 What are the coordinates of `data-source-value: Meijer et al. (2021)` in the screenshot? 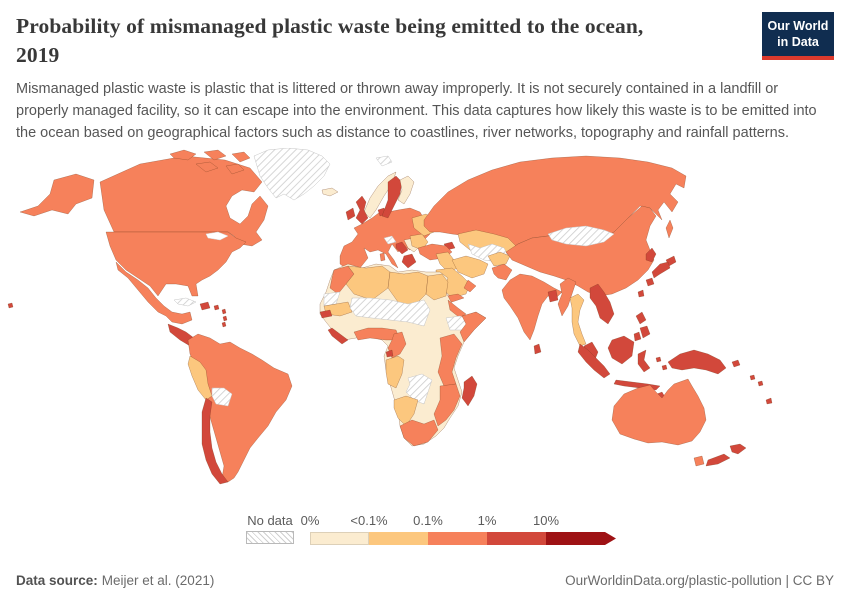 It's located at (158, 580).